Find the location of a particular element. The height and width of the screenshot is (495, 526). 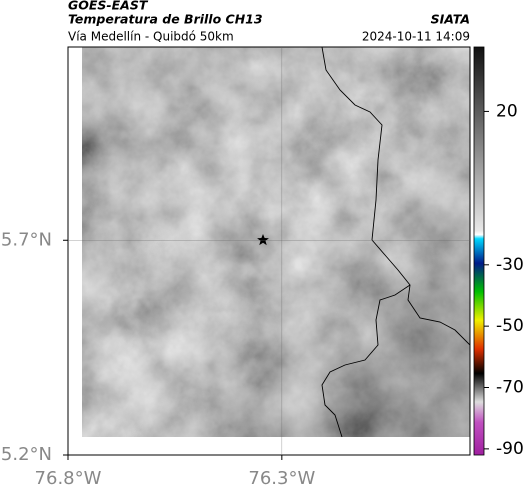

y-tick-label: 5.7°N is located at coordinates (26, 239).